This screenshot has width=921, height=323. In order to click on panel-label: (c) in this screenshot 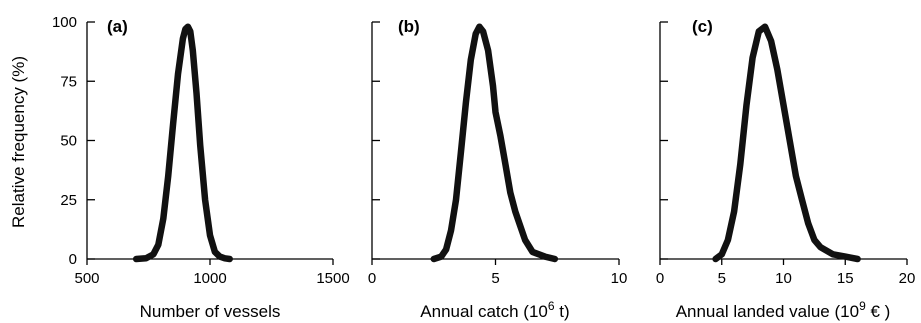, I will do `click(702, 26)`.